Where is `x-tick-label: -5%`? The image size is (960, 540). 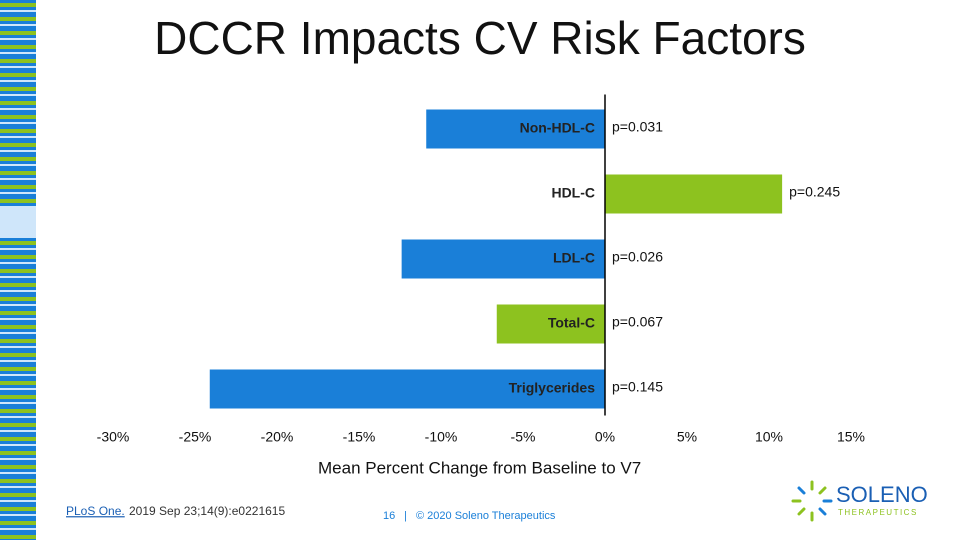 x-tick-label: -5% is located at coordinates (523, 437).